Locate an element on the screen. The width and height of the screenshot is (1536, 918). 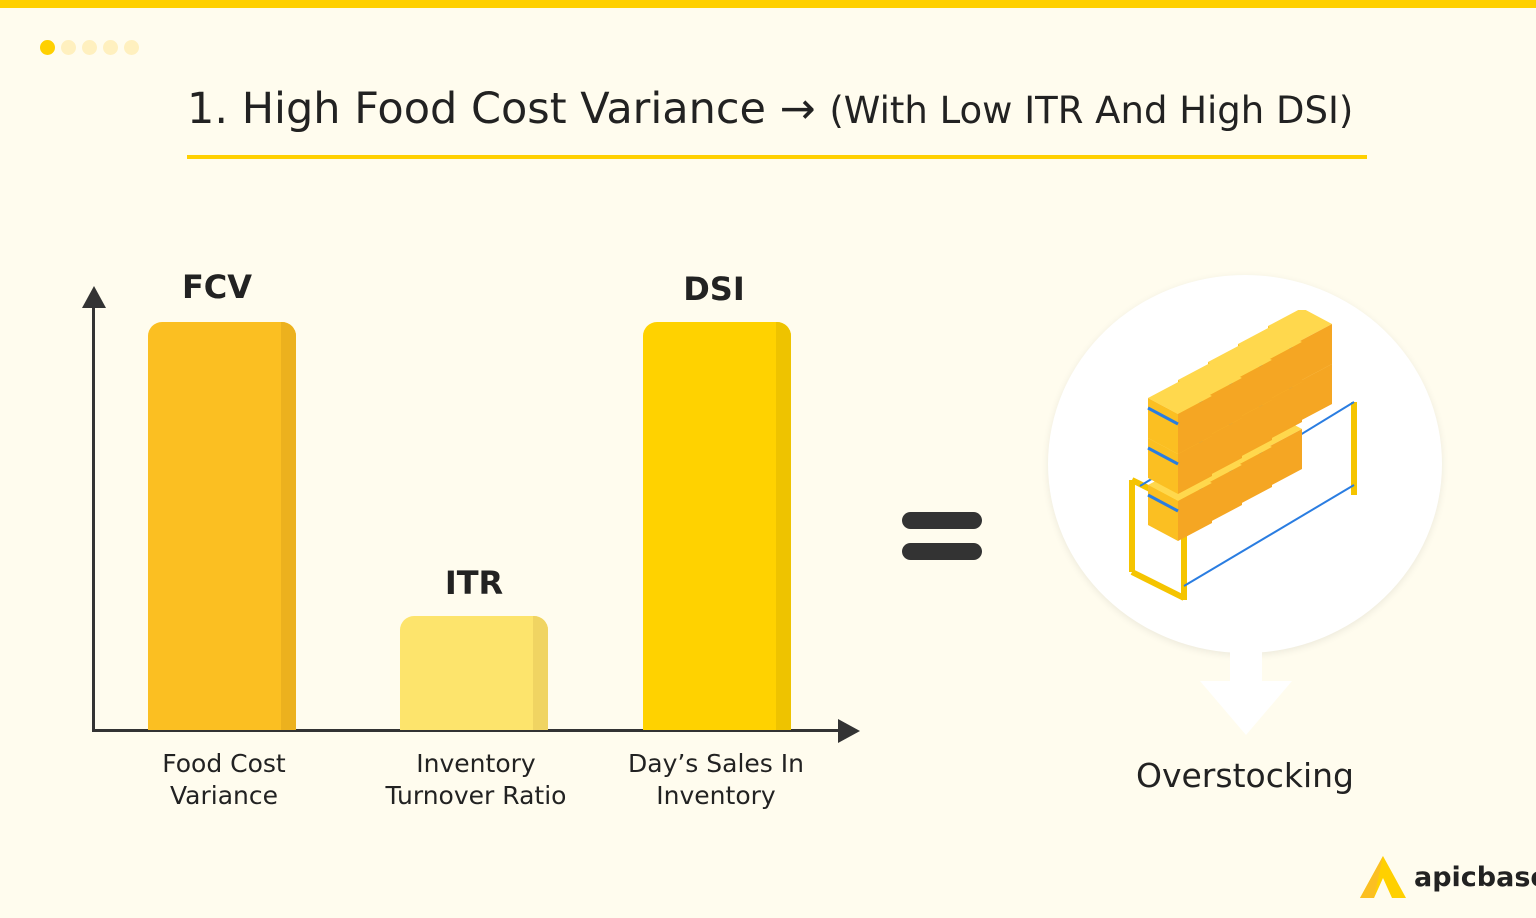
x-axis-arrow-icon is located at coordinates (849, 731).